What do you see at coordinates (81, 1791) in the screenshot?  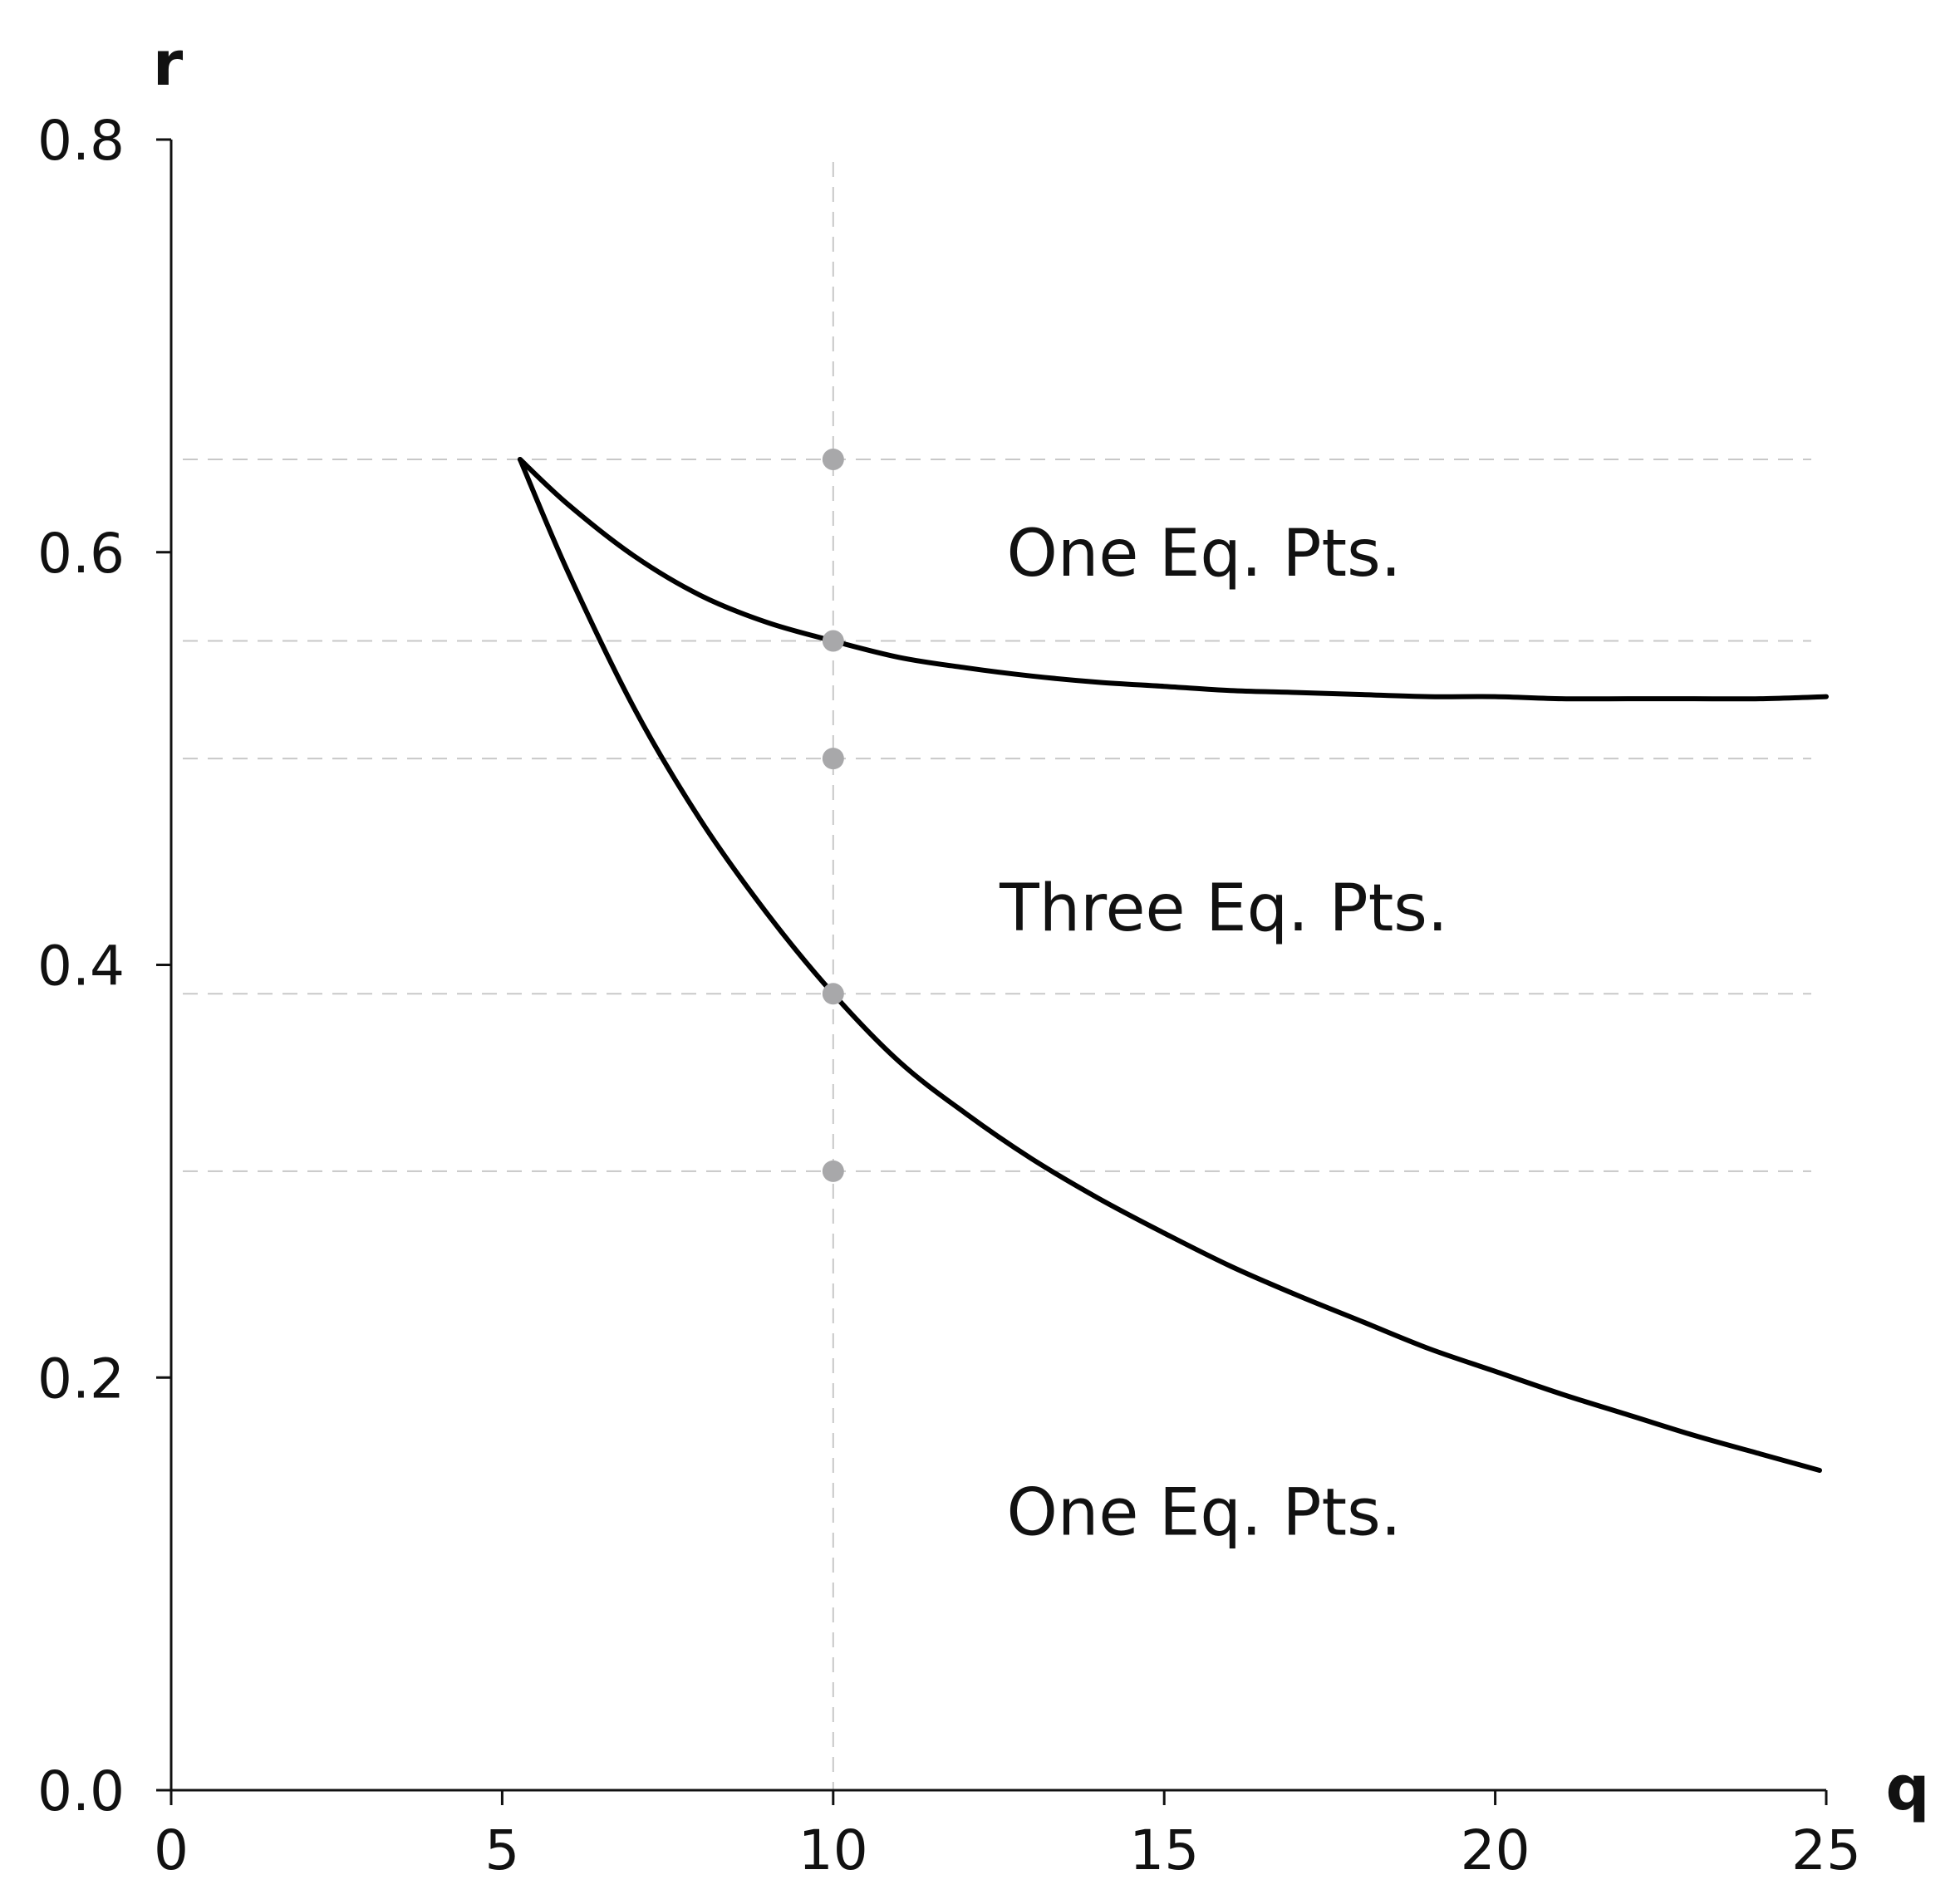 I see `y-tick-label-0: 0.0` at bounding box center [81, 1791].